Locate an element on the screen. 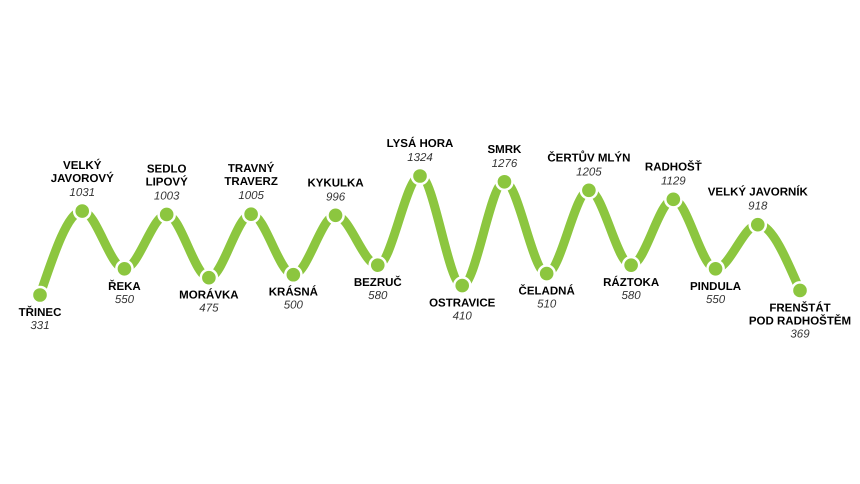  data-label: 1205 is located at coordinates (589, 172).